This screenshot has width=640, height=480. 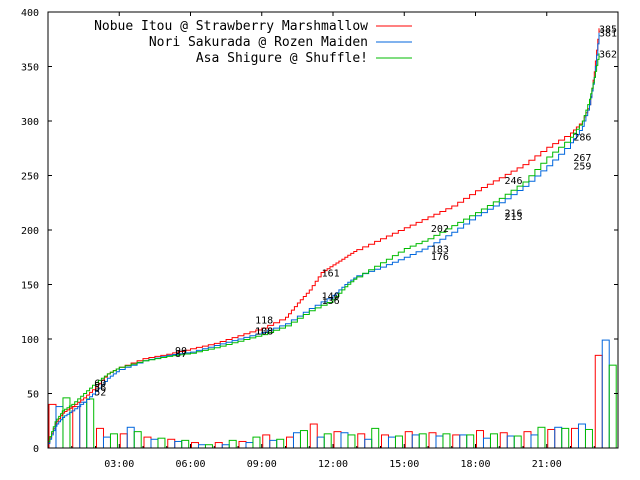 I want to click on data-label-0: 246, so click(x=513, y=181).